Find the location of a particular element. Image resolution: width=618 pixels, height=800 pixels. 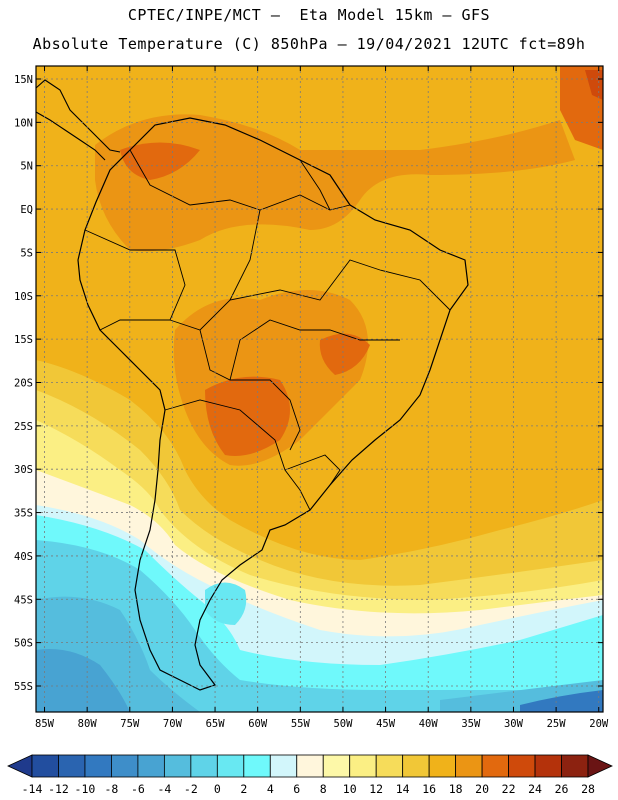

legend-label: 18 is located at coordinates (456, 789).